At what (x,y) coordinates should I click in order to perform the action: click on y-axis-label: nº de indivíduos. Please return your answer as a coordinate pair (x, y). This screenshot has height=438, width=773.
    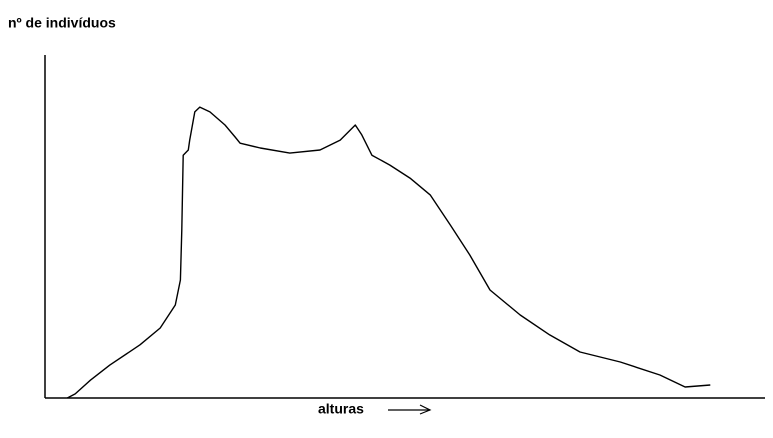
    Looking at the image, I should click on (62, 23).